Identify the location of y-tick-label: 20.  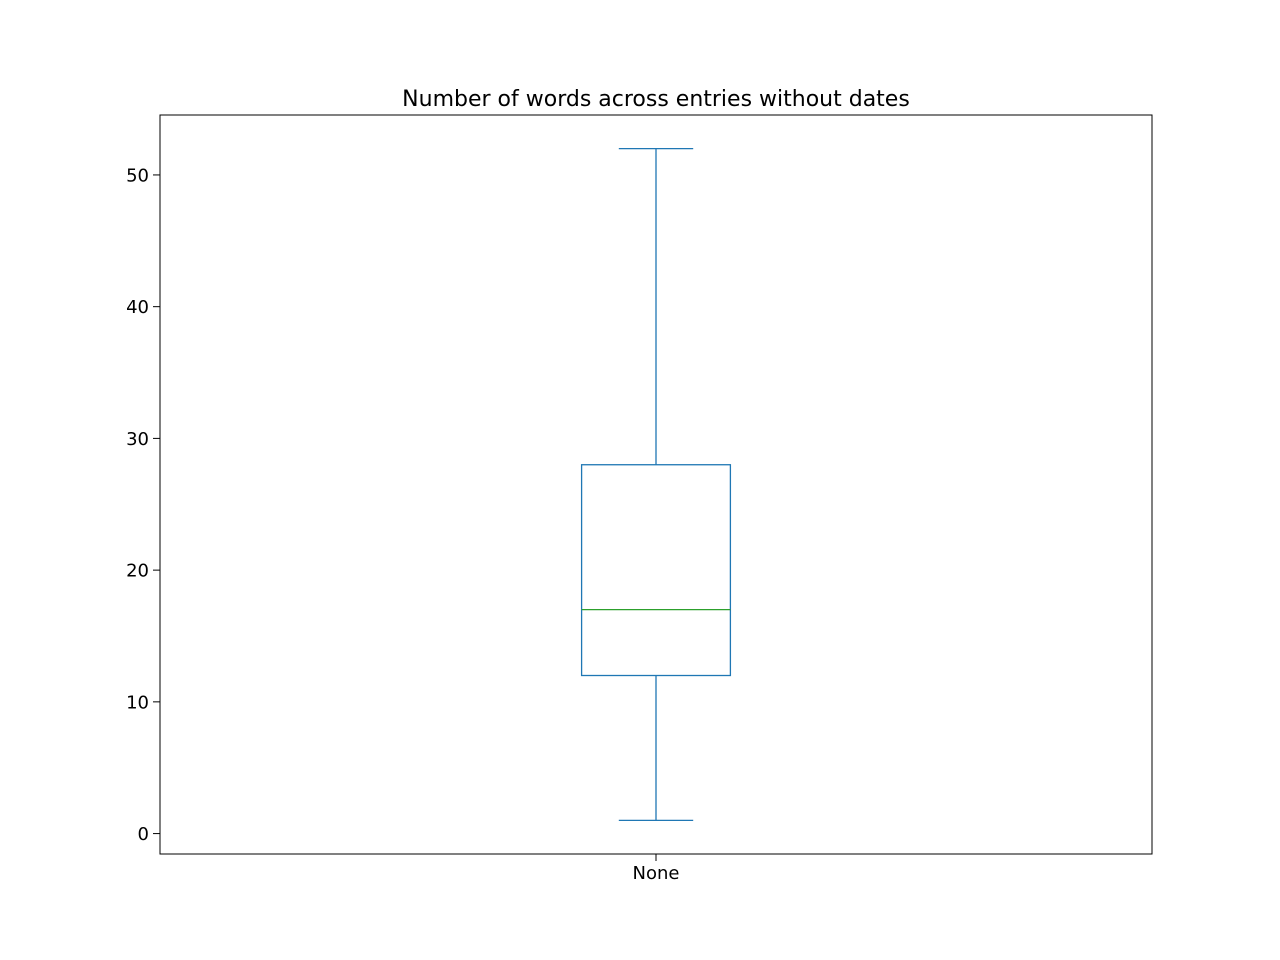
(137, 571).